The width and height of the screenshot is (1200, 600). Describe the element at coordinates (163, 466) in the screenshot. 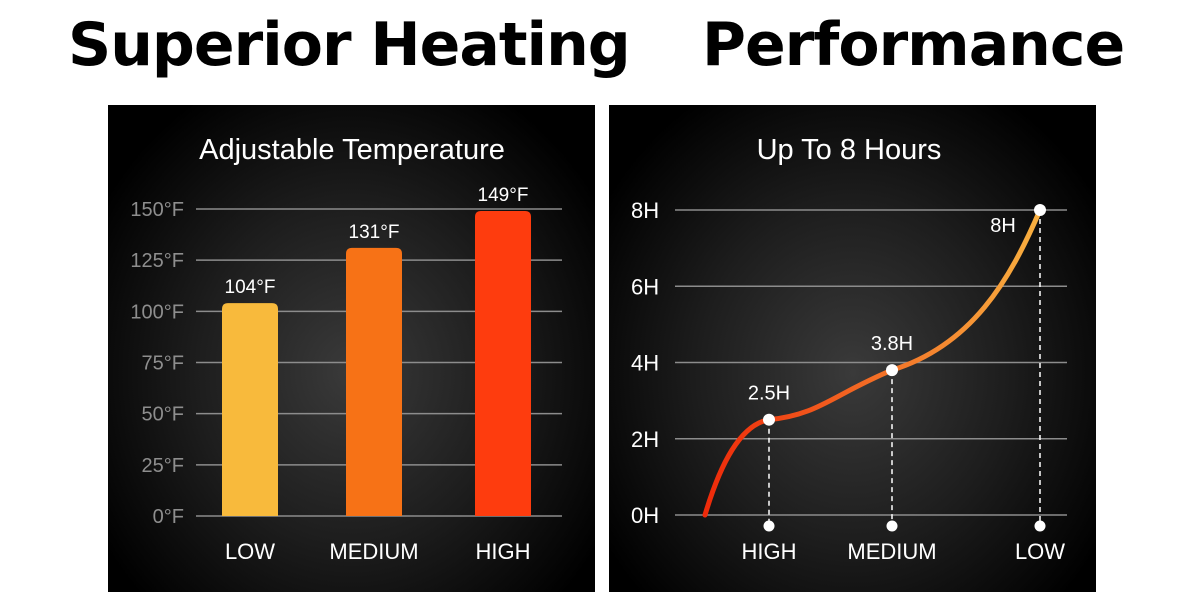

I see `y-tick-label: 25°F` at that location.